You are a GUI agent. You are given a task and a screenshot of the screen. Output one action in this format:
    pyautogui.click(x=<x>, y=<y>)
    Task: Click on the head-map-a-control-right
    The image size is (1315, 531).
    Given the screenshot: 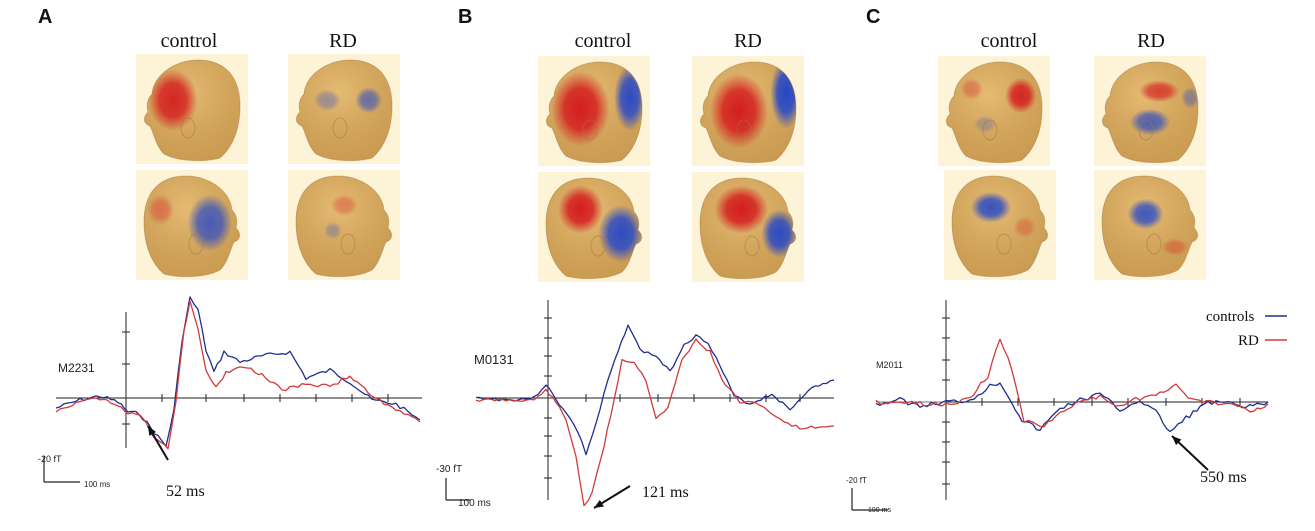 What is the action you would take?
    pyautogui.click(x=192, y=225)
    